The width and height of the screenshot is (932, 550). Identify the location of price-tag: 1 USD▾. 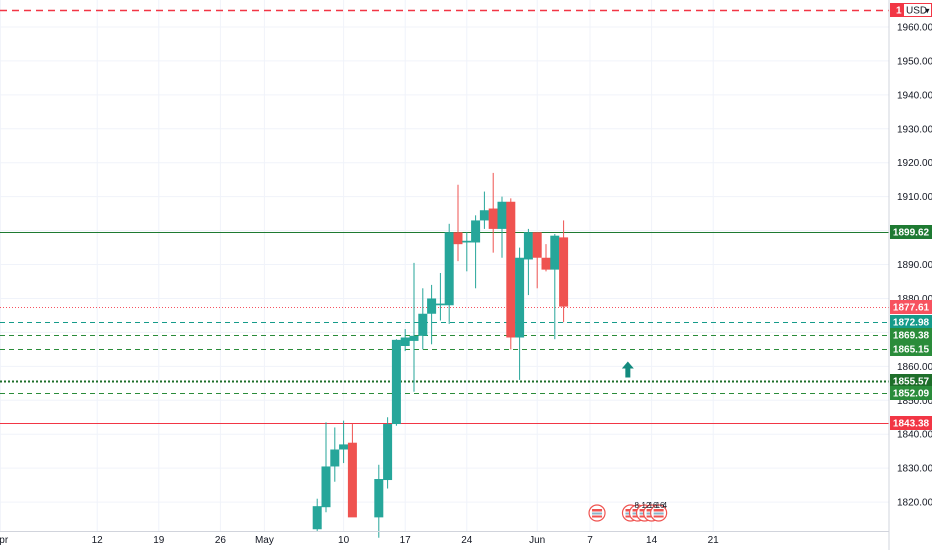
(911, 10).